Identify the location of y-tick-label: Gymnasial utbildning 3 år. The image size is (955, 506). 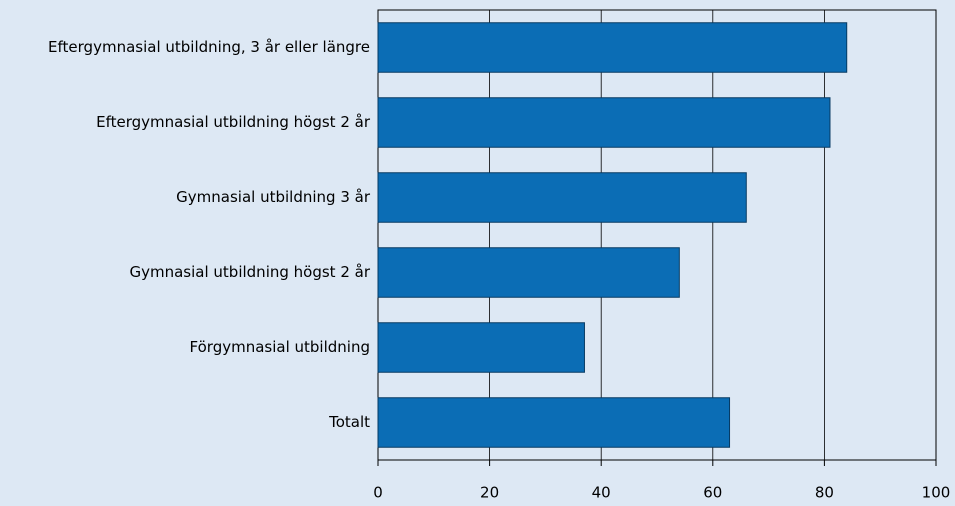
(273, 197).